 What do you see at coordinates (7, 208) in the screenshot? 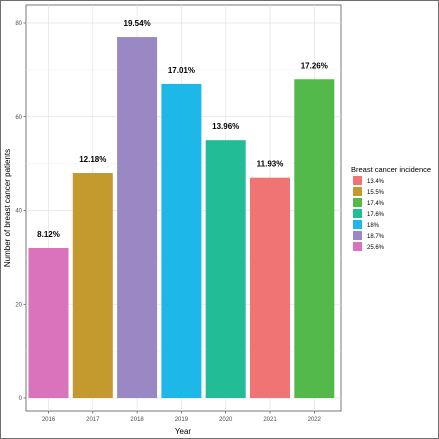
I see `y-axis-title: Number of breast cancer patients` at bounding box center [7, 208].